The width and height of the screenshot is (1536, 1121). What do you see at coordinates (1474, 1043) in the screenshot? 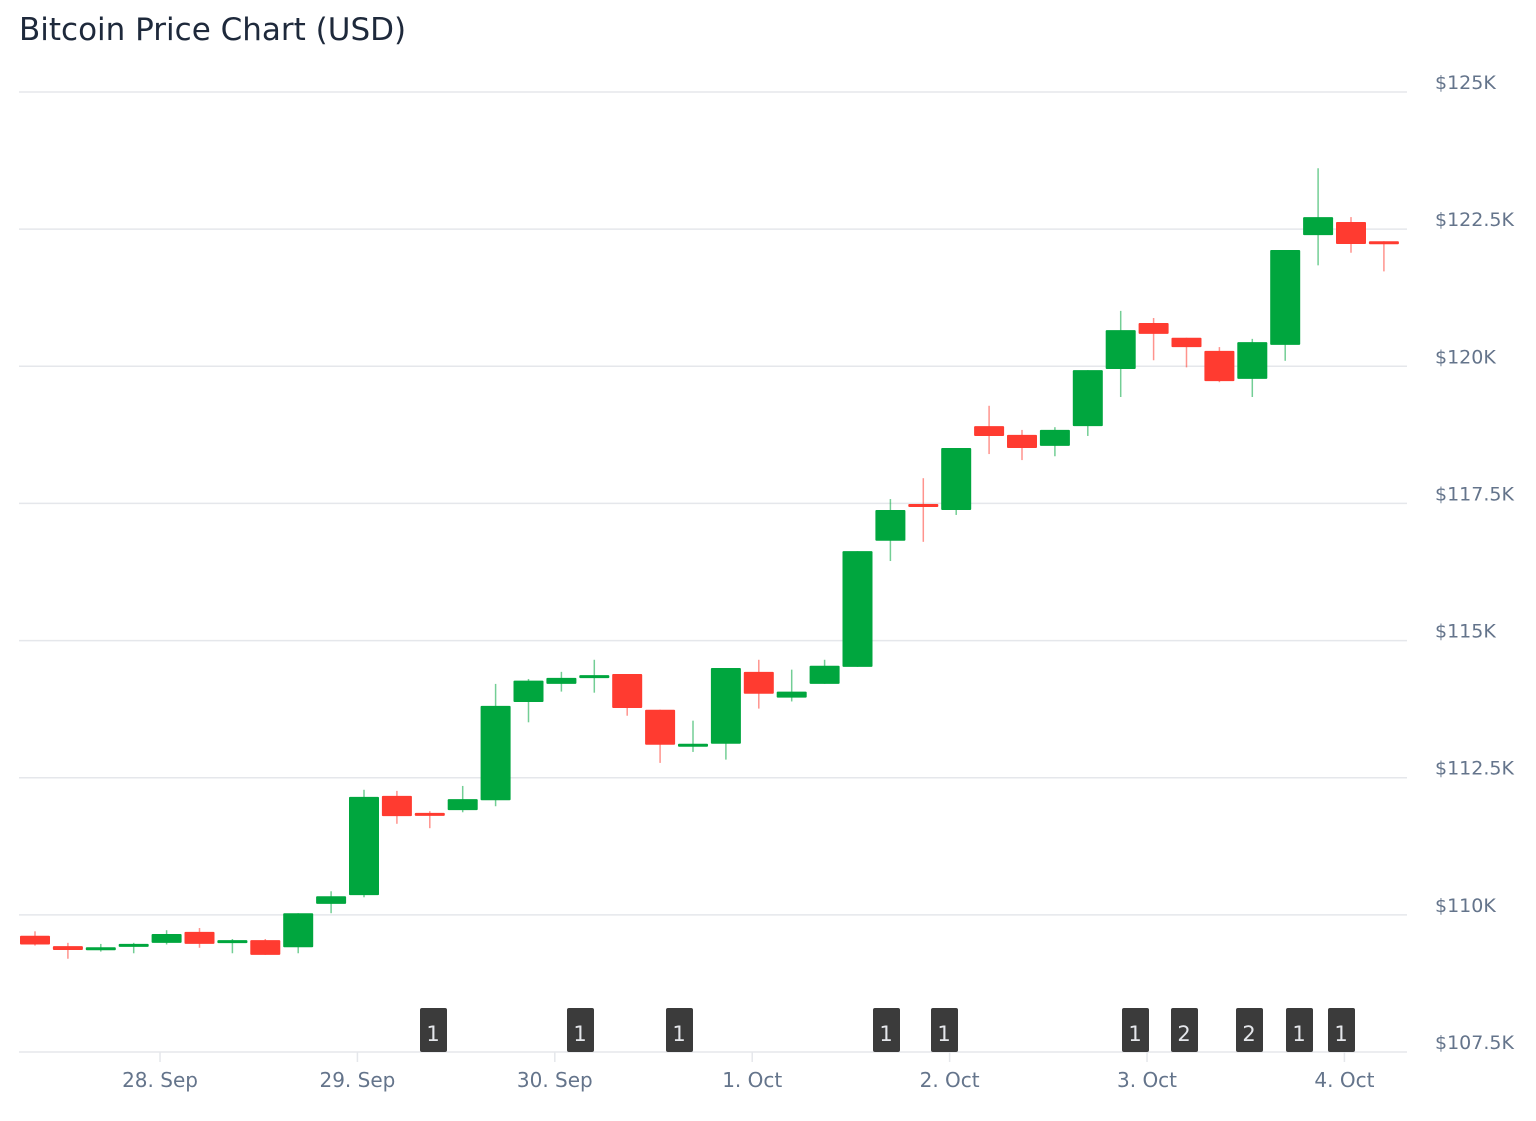
I see `y-tick-label: $107.5K` at bounding box center [1474, 1043].